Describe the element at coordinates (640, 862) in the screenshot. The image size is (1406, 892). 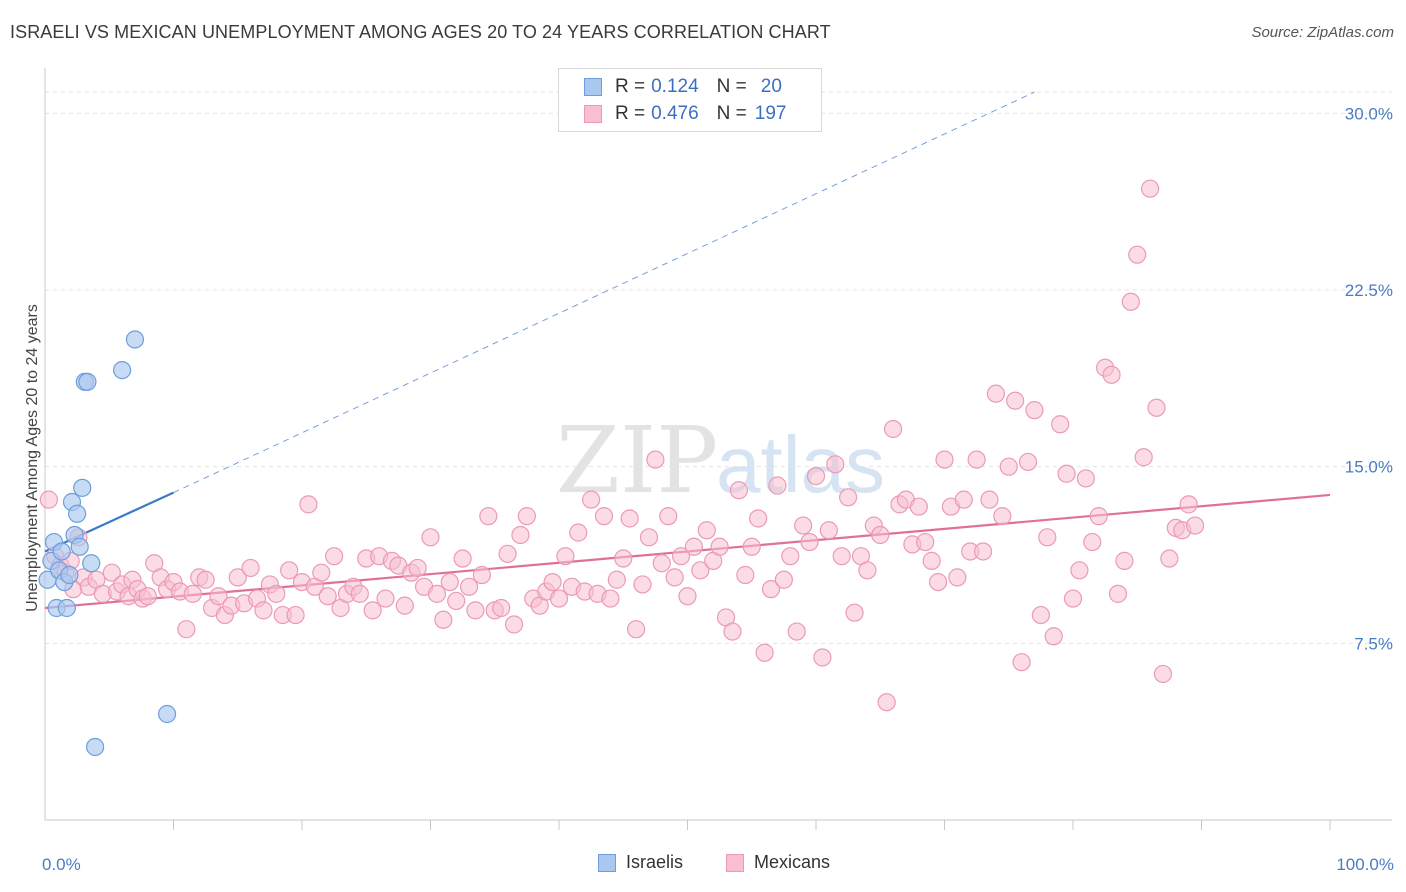
I see `bottom-legend-israelis: Israelis` at that location.